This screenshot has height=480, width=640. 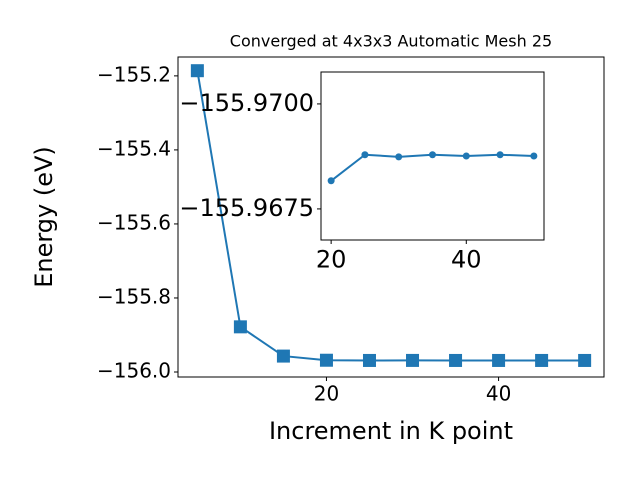 I want to click on y-tick-label: −155.8, so click(x=134, y=296).